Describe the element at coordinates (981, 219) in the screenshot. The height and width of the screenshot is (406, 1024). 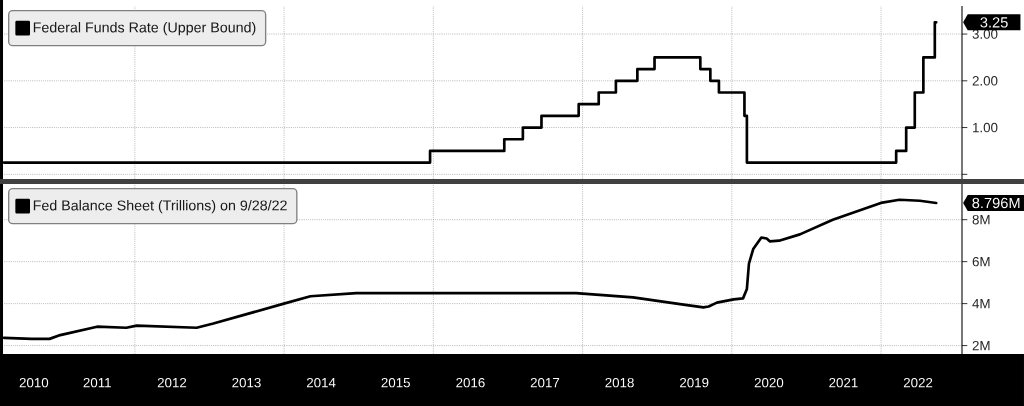
I see `y-tick-label: 8M` at that location.